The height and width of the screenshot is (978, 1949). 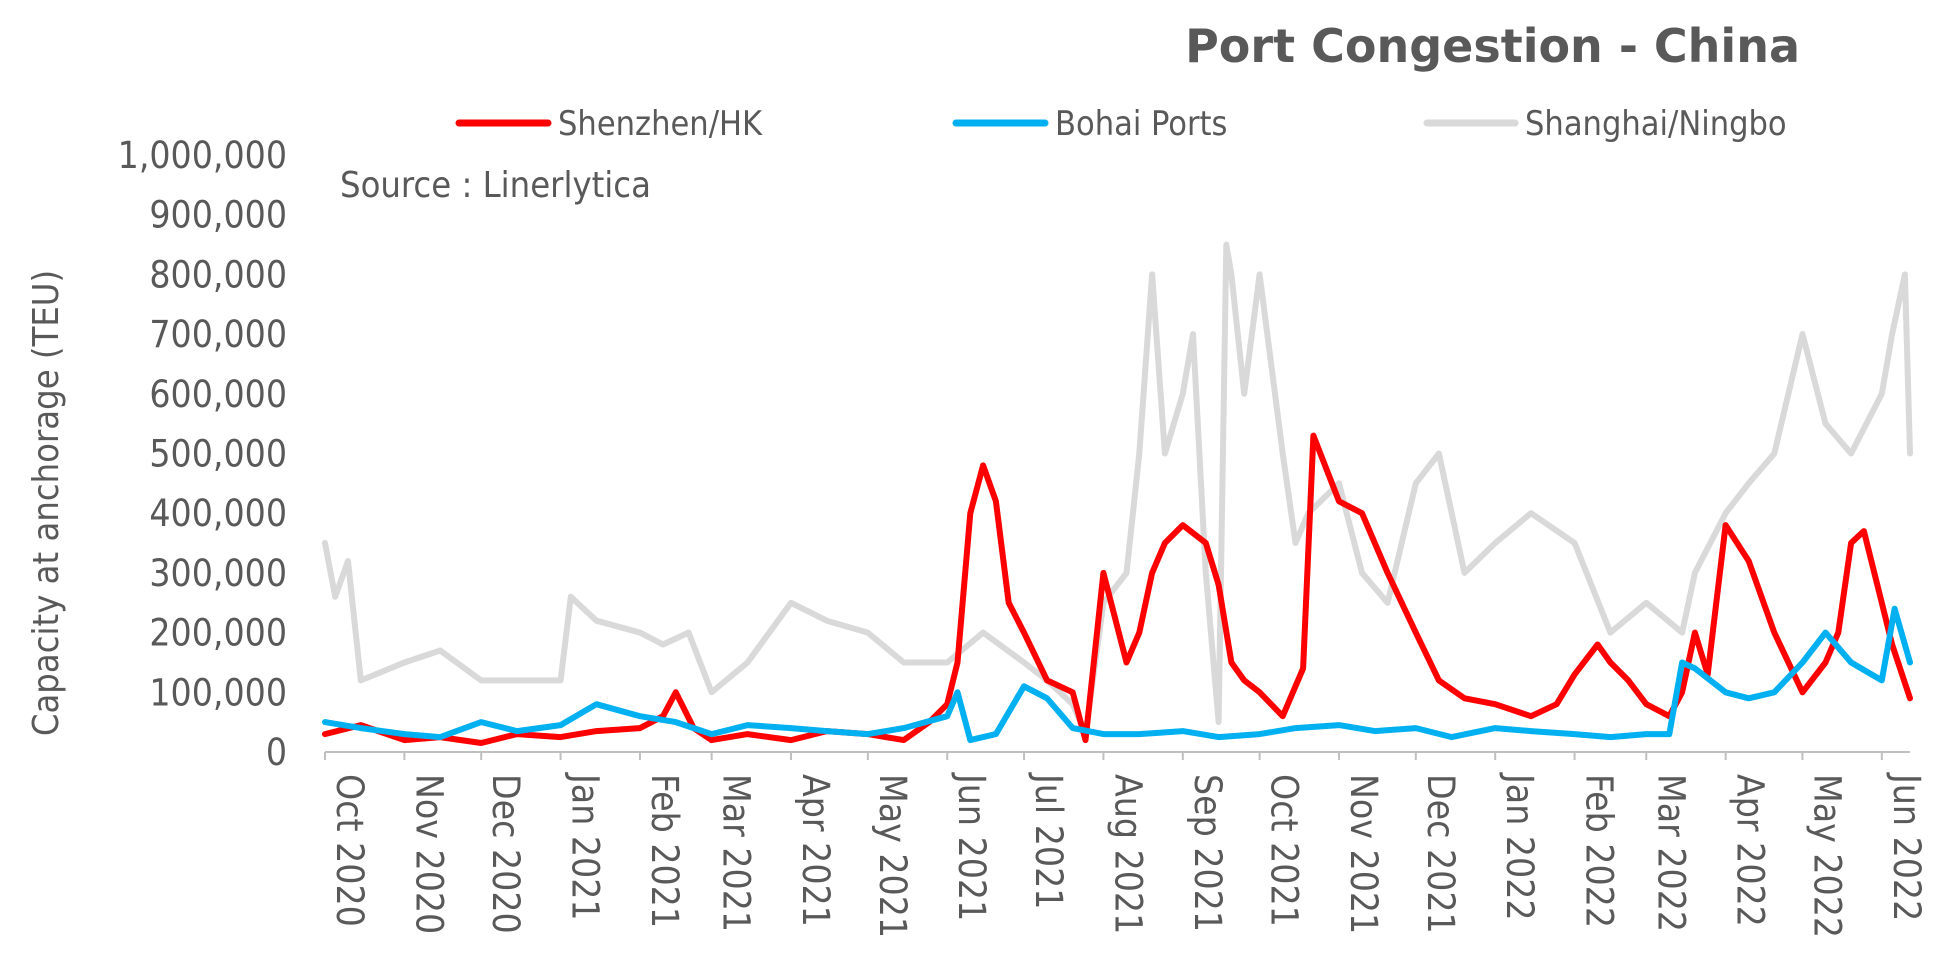 What do you see at coordinates (815, 850) in the screenshot?
I see `x-tick-label: Apr 2021` at bounding box center [815, 850].